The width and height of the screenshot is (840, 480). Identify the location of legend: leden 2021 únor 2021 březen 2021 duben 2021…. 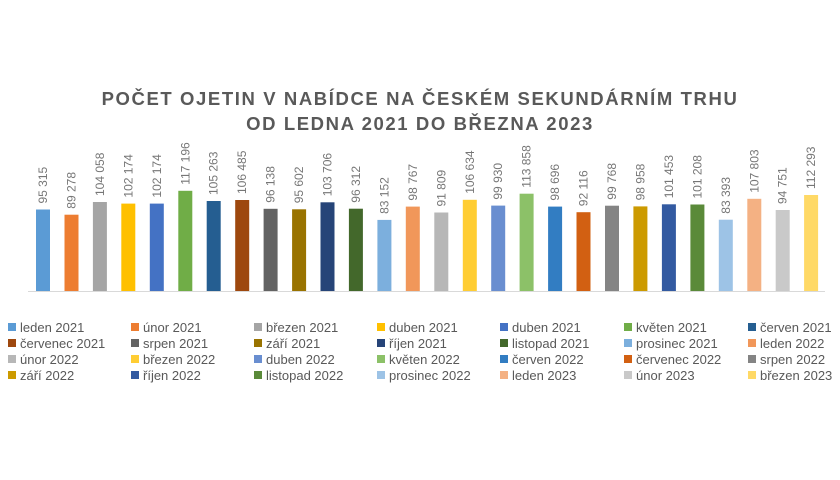
(420, 351).